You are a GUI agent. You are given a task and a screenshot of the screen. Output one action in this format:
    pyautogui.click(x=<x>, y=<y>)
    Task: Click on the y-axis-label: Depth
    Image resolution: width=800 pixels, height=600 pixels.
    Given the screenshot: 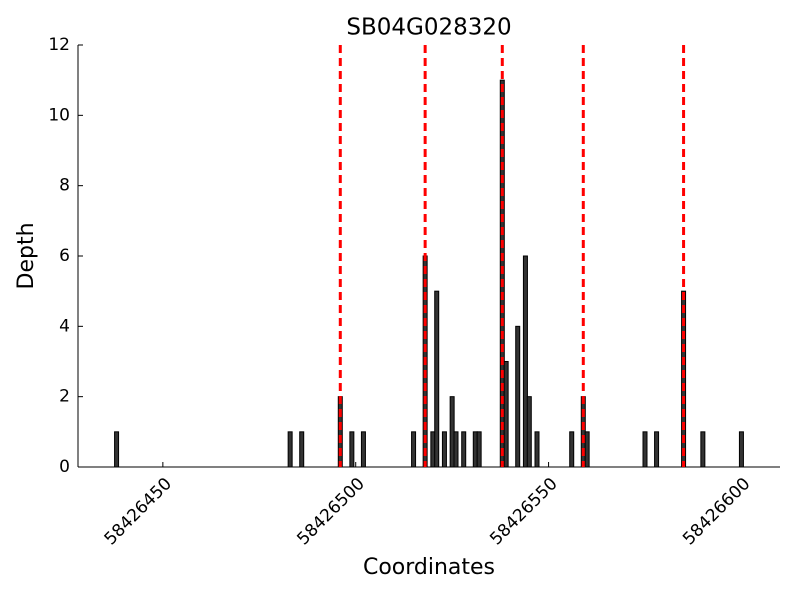 What is the action you would take?
    pyautogui.click(x=26, y=255)
    